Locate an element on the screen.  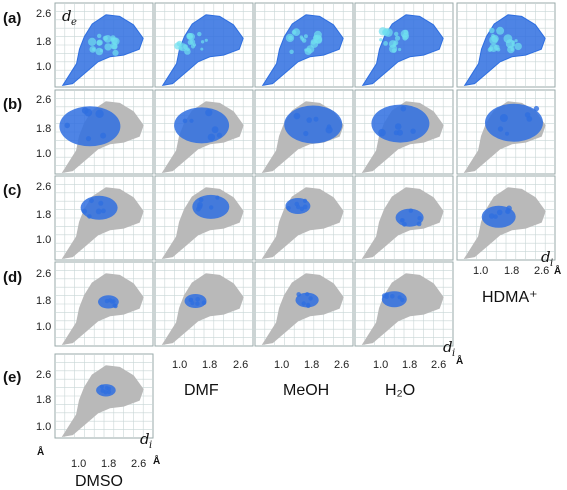
y-axis-subscript: e is located at coordinates (74, 22).